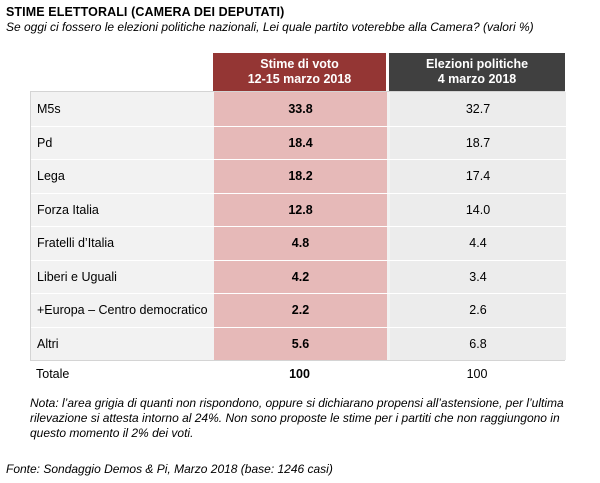 The image size is (600, 483). What do you see at coordinates (299, 64) in the screenshot?
I see `column-header-estimates-line1: Stime di voto` at bounding box center [299, 64].